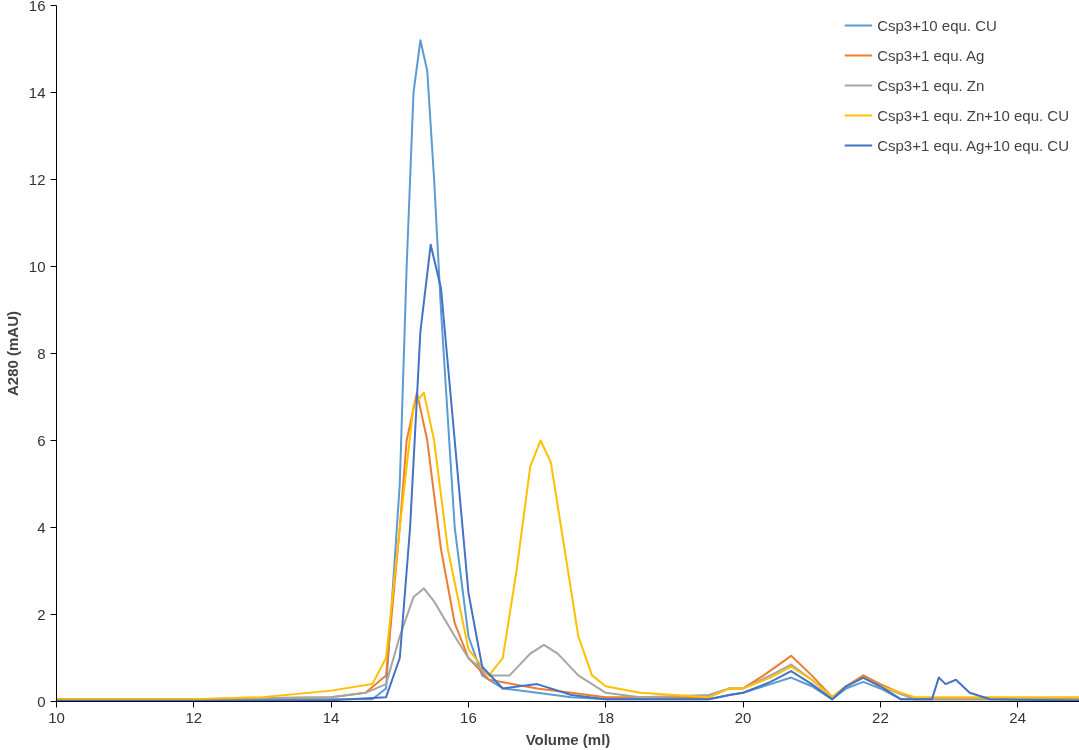 The width and height of the screenshot is (1079, 750). I want to click on x-axis-title: Volume (ml), so click(568, 739).